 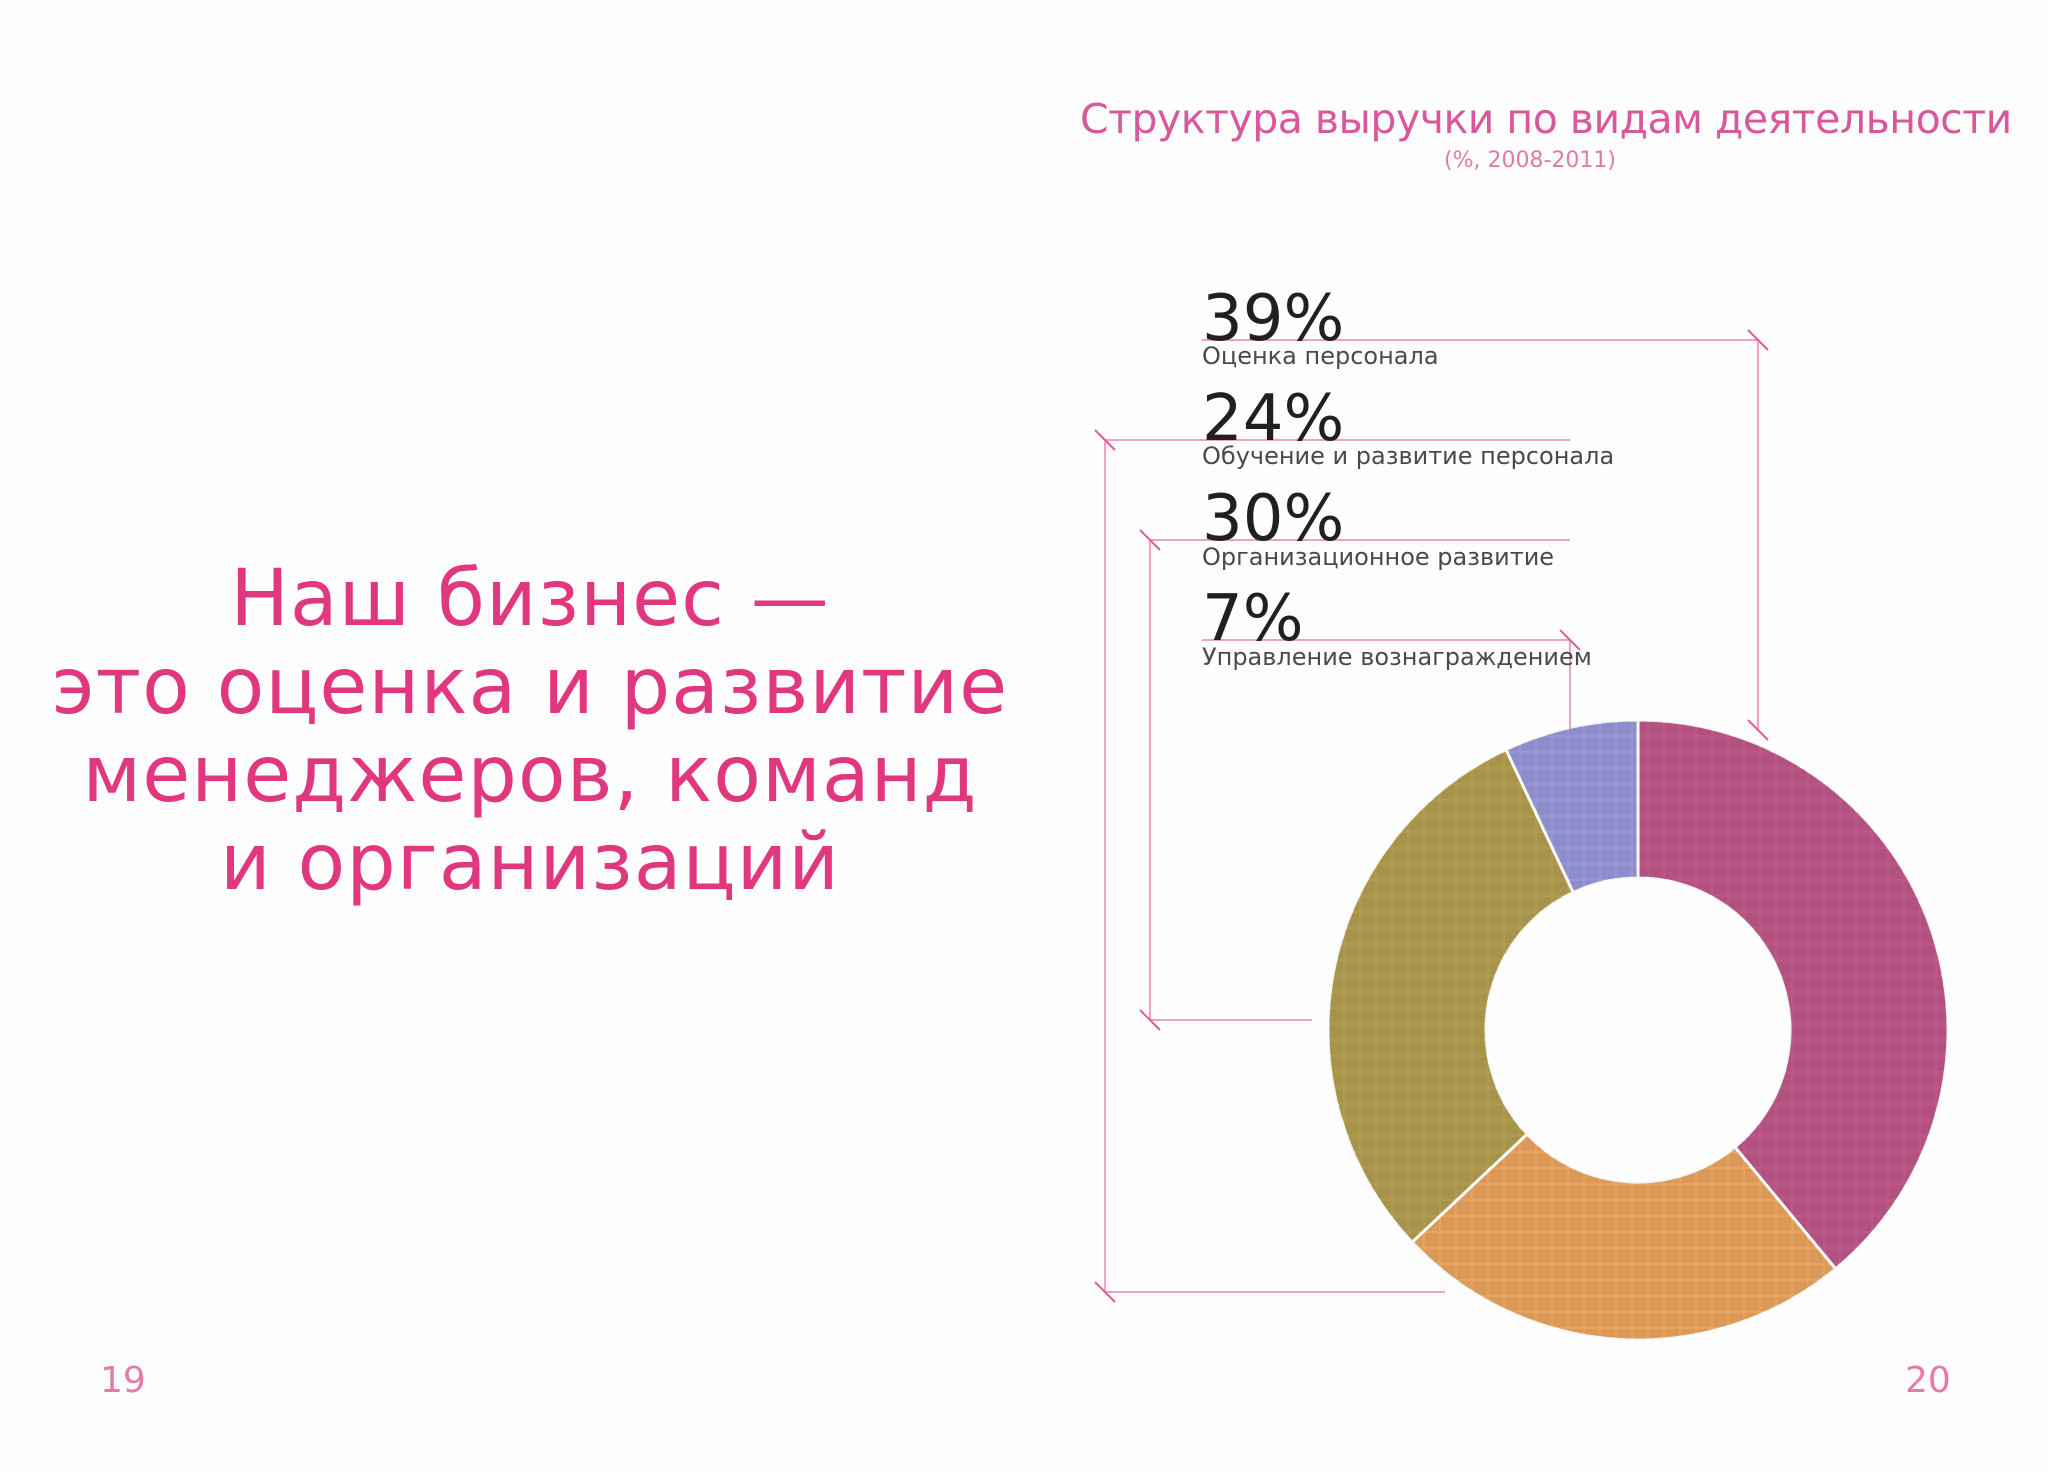 What do you see at coordinates (1320, 356) in the screenshot?
I see `slice-1-name: Оценка персонала` at bounding box center [1320, 356].